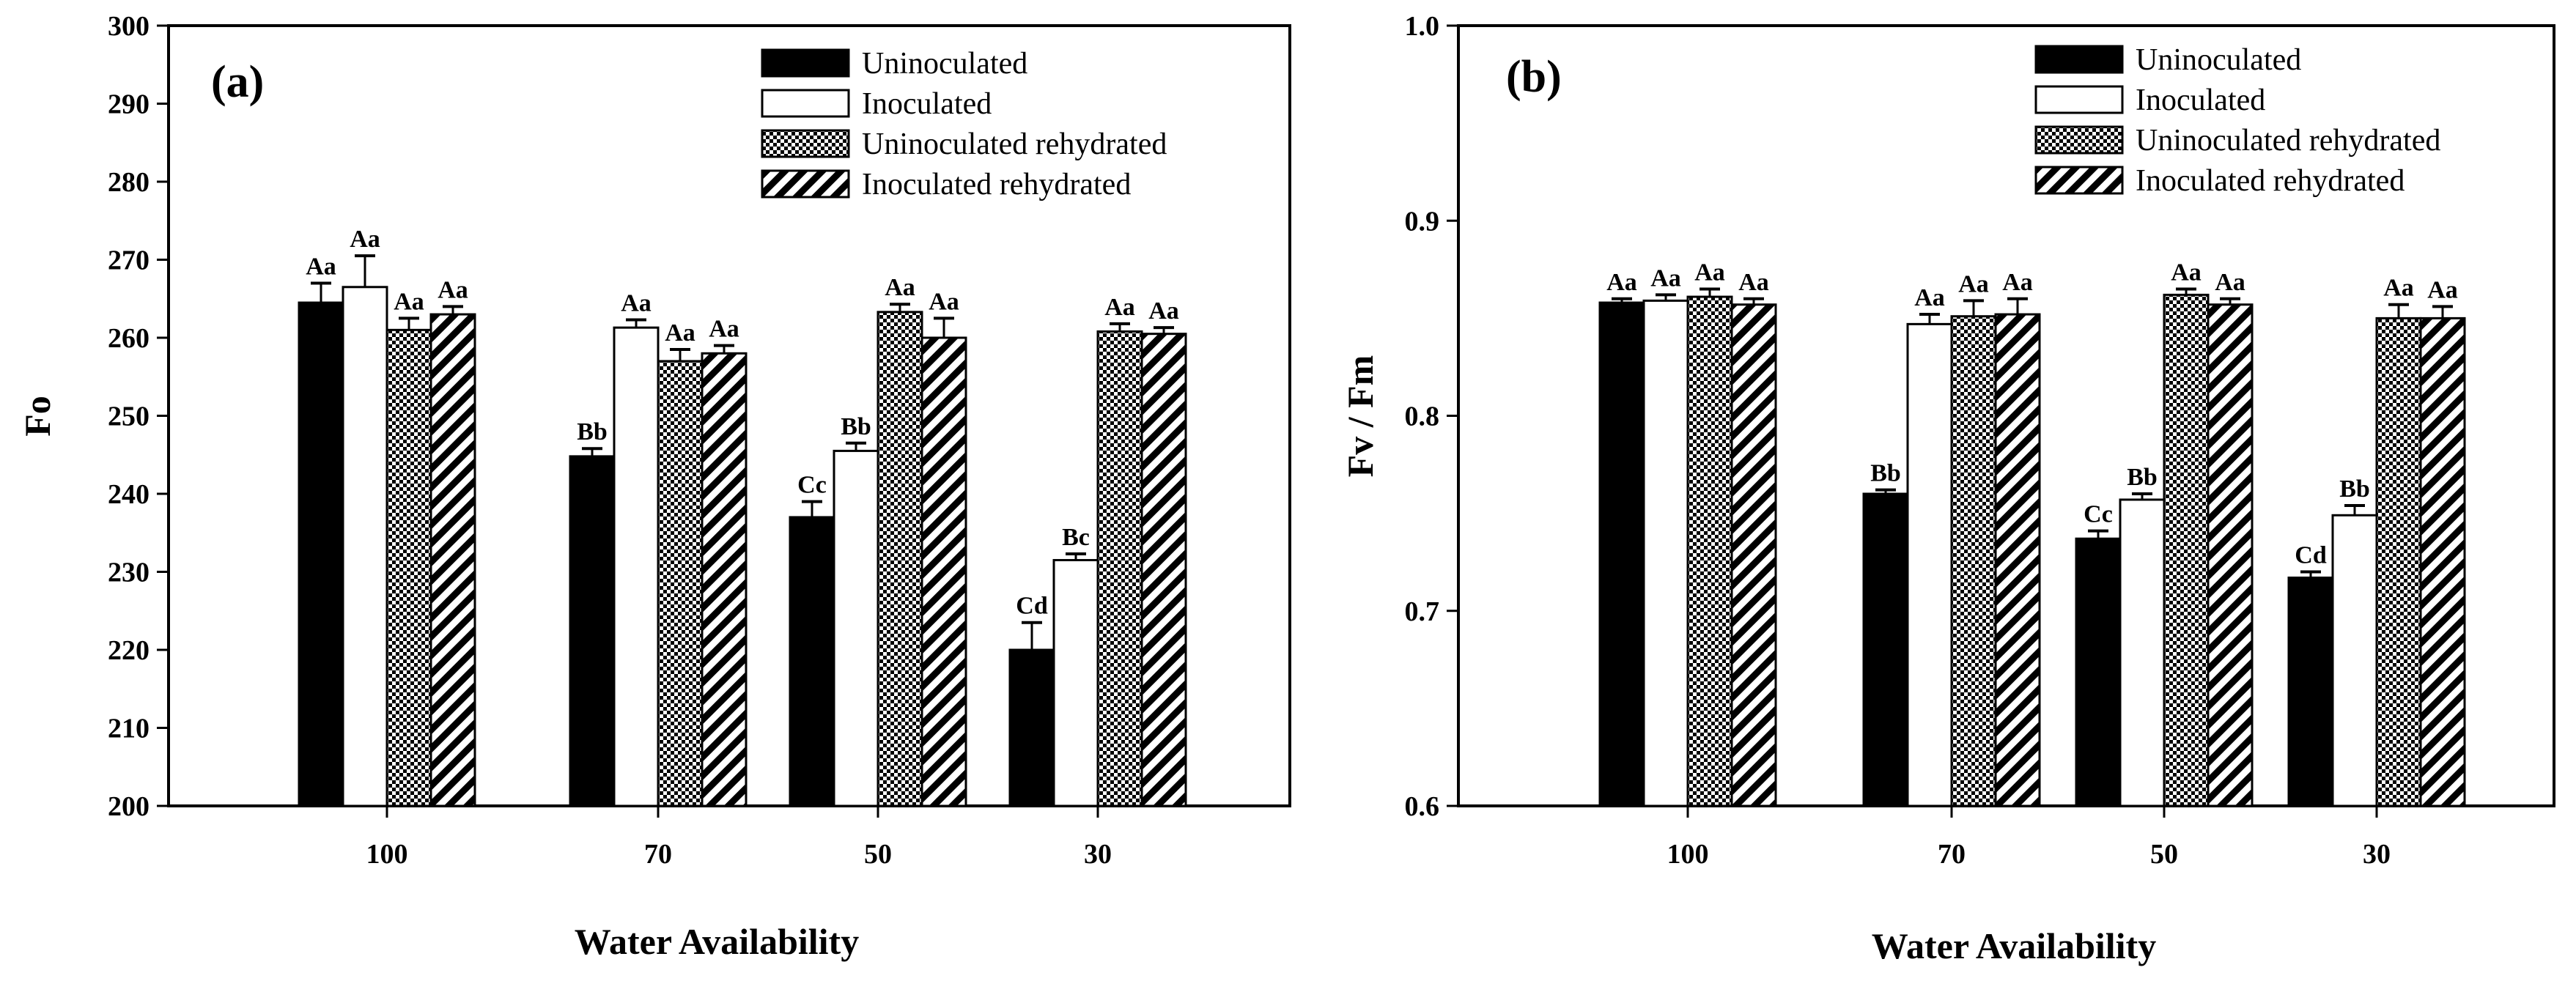  I want to click on y-tick-label: 200, so click(129, 806).